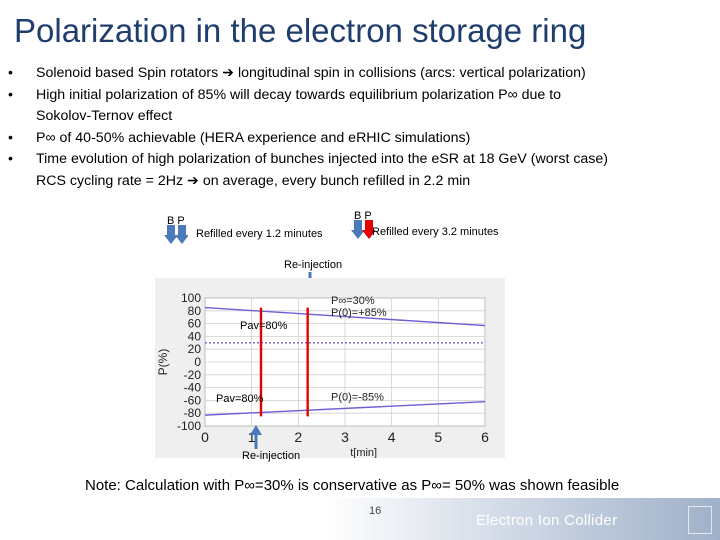  I want to click on legend-right-letters: B P, so click(363, 216).